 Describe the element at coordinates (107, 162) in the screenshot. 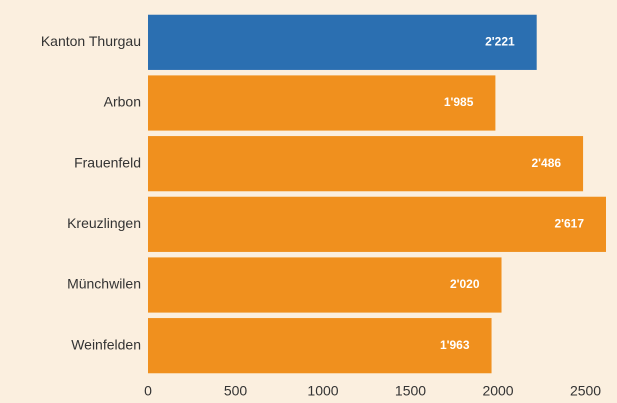

I see `y-tick-label: Frauenfeld` at that location.